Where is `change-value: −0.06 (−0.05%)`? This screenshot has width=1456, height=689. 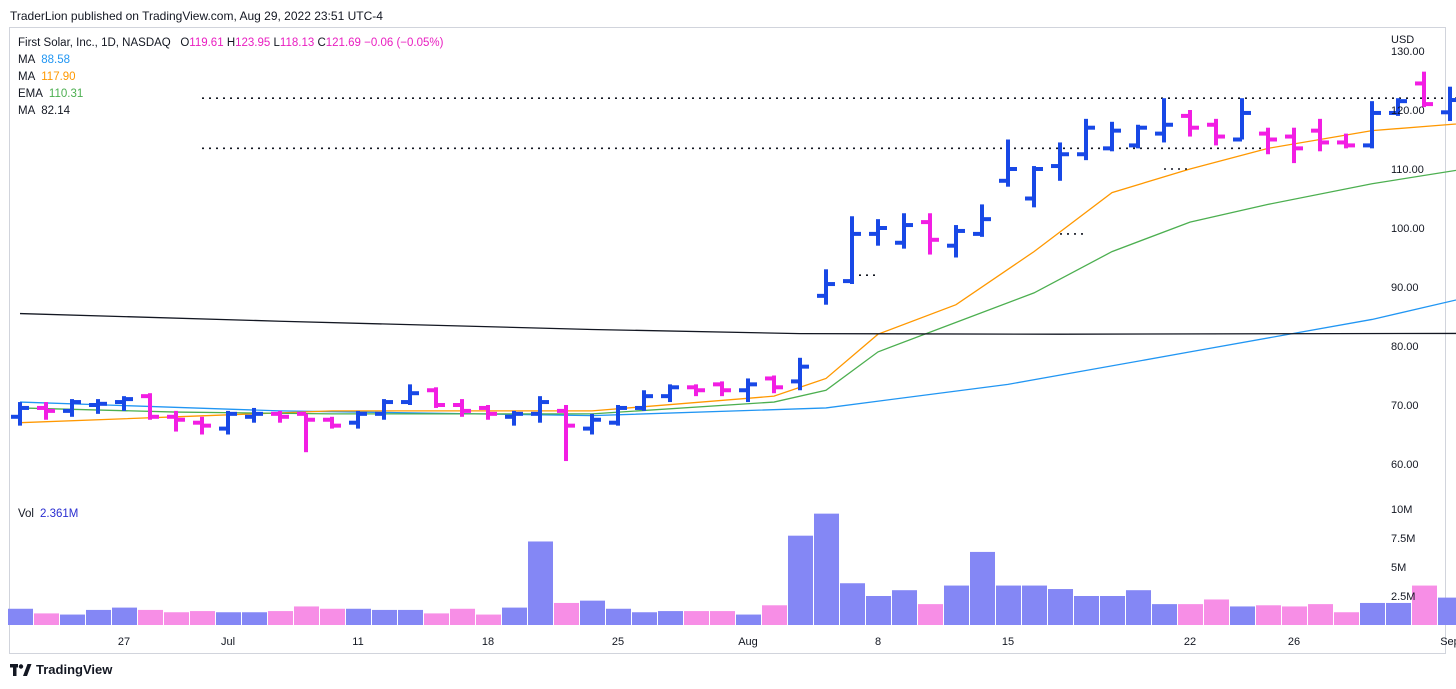
change-value: −0.06 (−0.05%) is located at coordinates (404, 43).